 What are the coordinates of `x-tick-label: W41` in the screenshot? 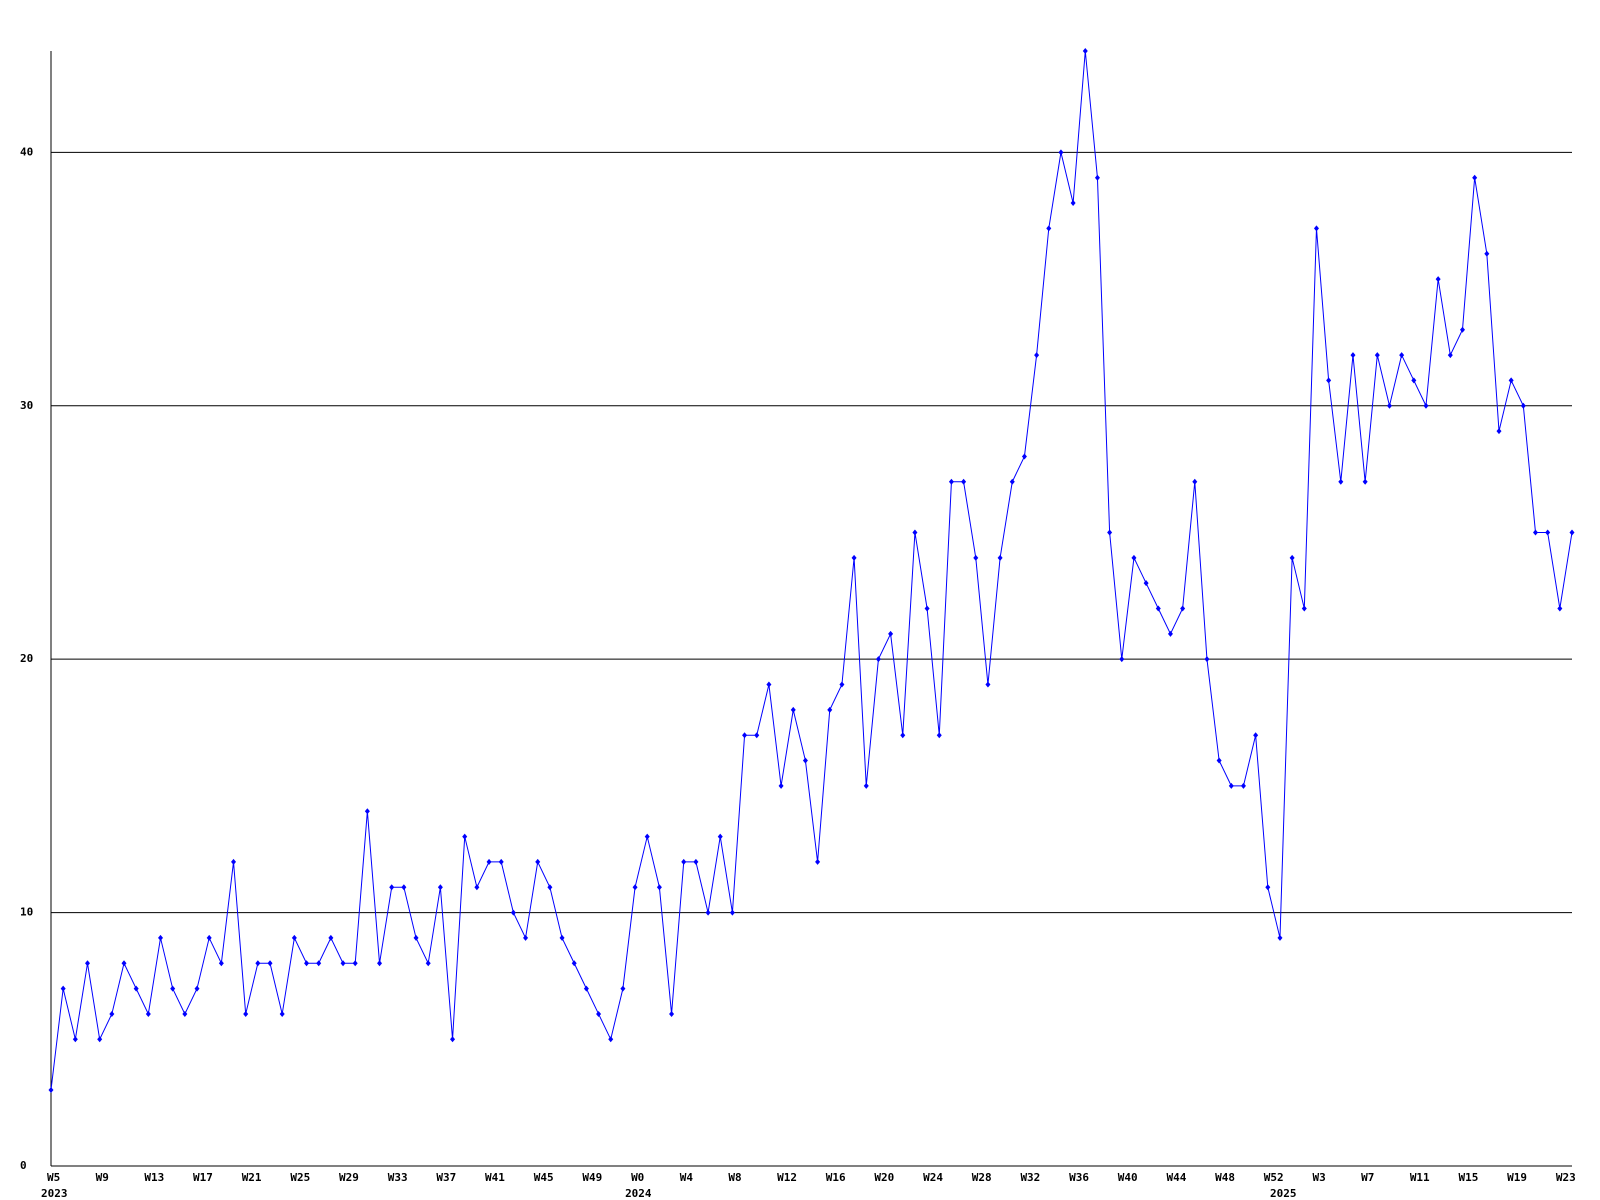 It's located at (495, 1177).